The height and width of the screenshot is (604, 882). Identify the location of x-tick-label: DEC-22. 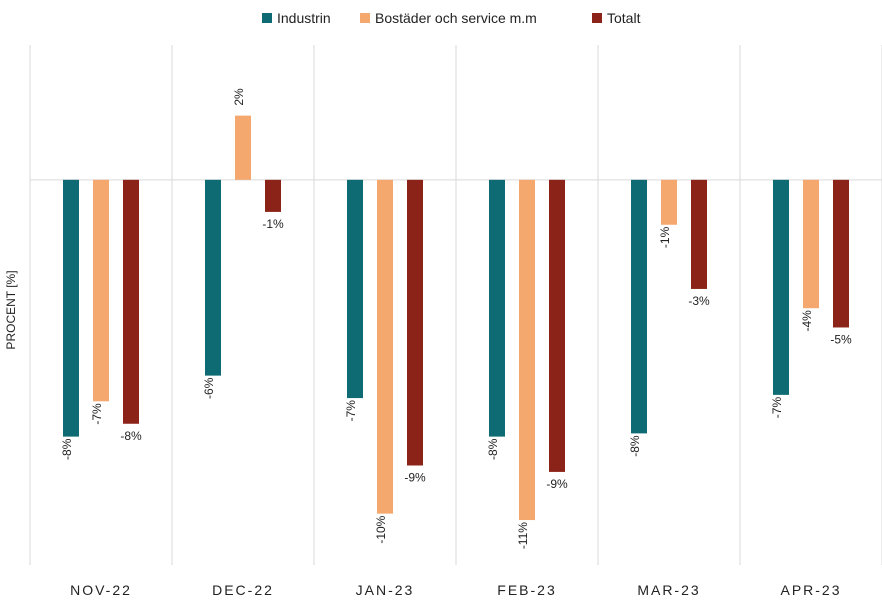
(243, 590).